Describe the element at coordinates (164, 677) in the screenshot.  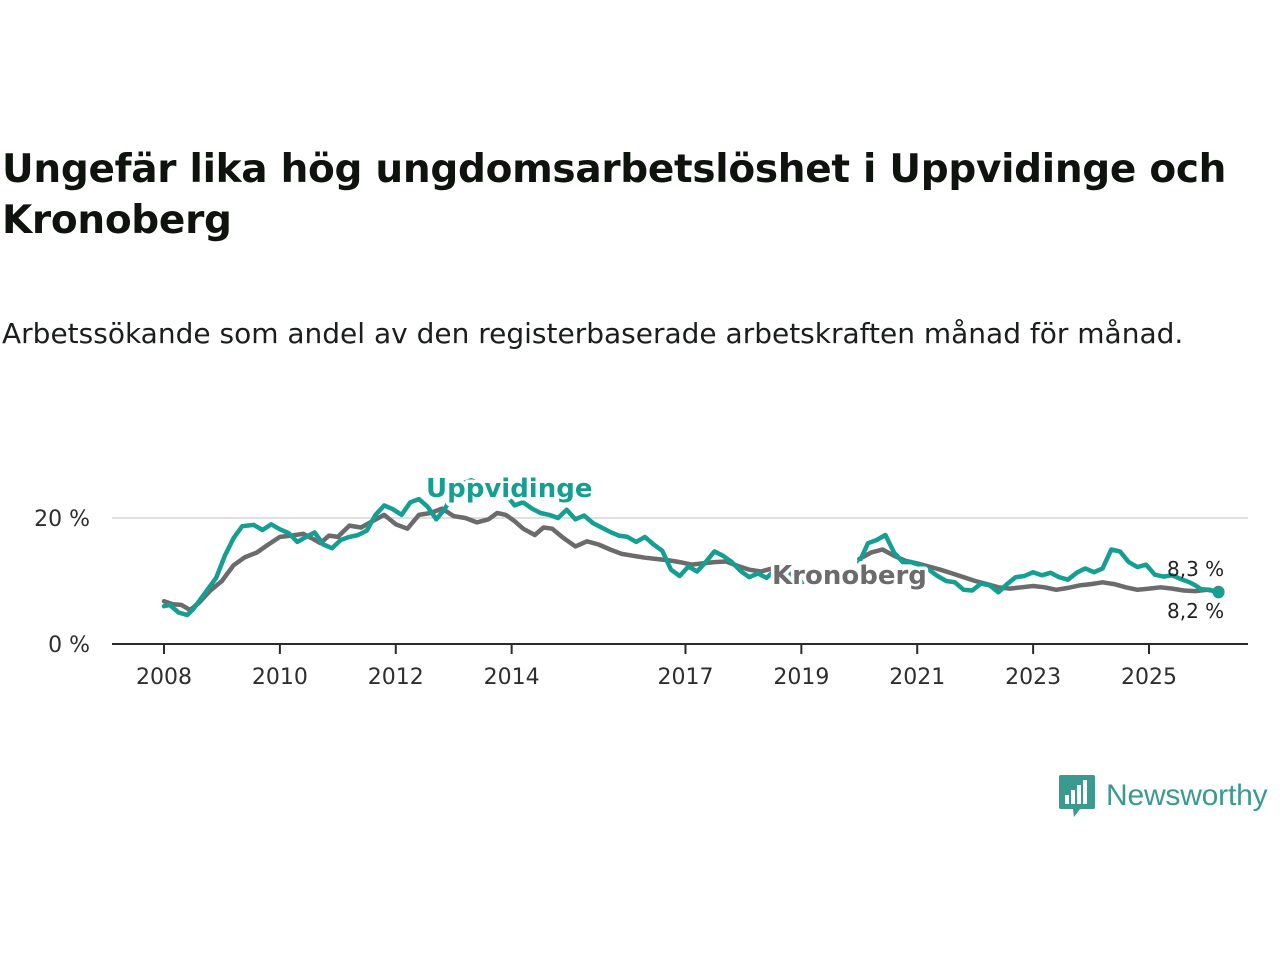
I see `x-tick-label: 2008` at that location.